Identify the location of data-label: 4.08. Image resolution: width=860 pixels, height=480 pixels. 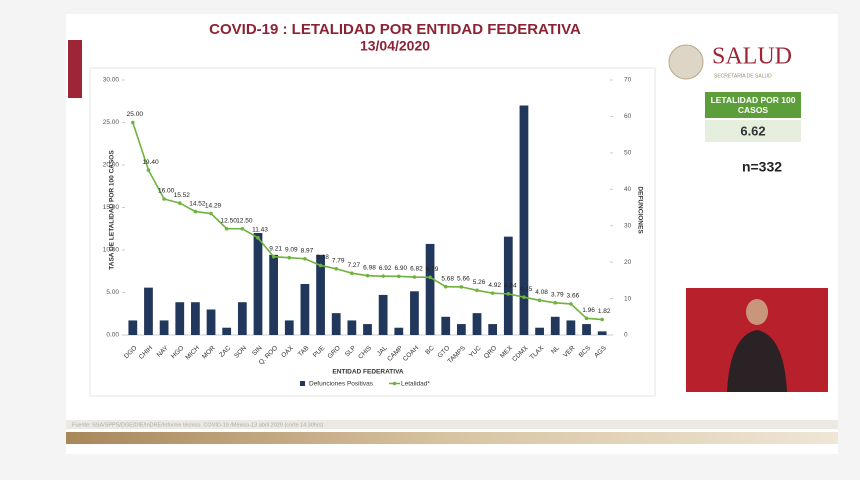
(541, 292).